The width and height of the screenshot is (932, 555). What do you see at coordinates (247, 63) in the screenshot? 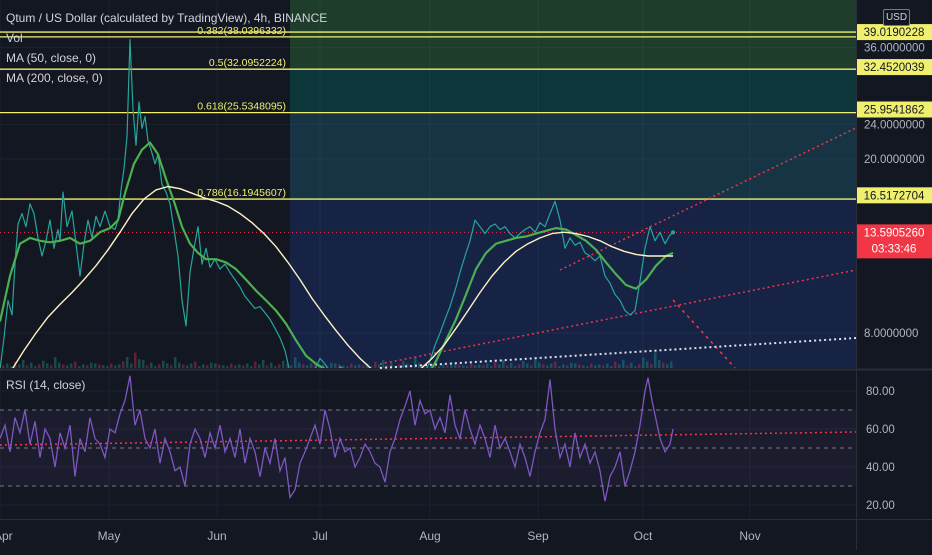
I see `fib-level-label: 0.5(32.0952224)` at bounding box center [247, 63].